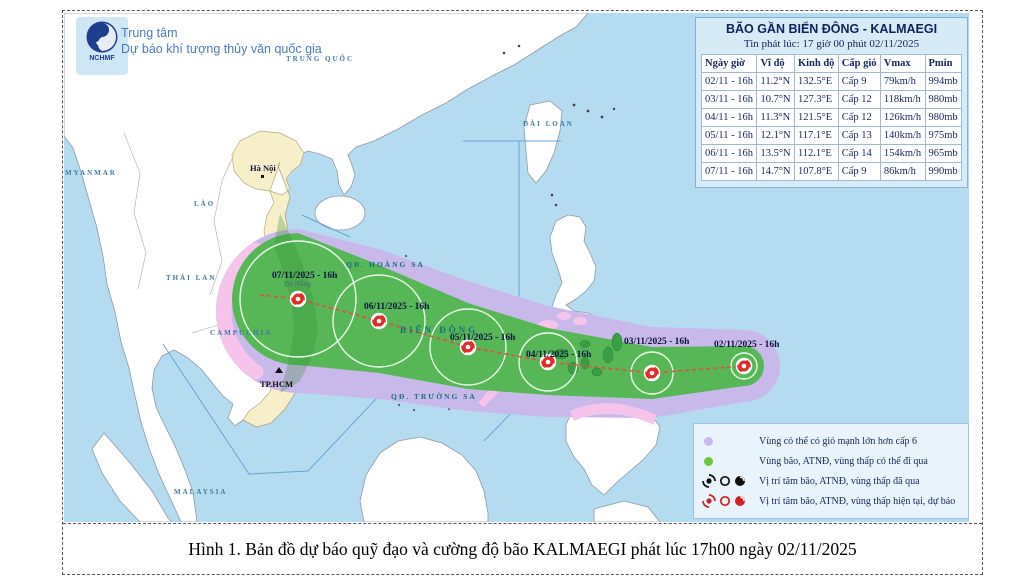  What do you see at coordinates (727, 461) in the screenshot?
I see `green-zone-dot-icon` at bounding box center [727, 461].